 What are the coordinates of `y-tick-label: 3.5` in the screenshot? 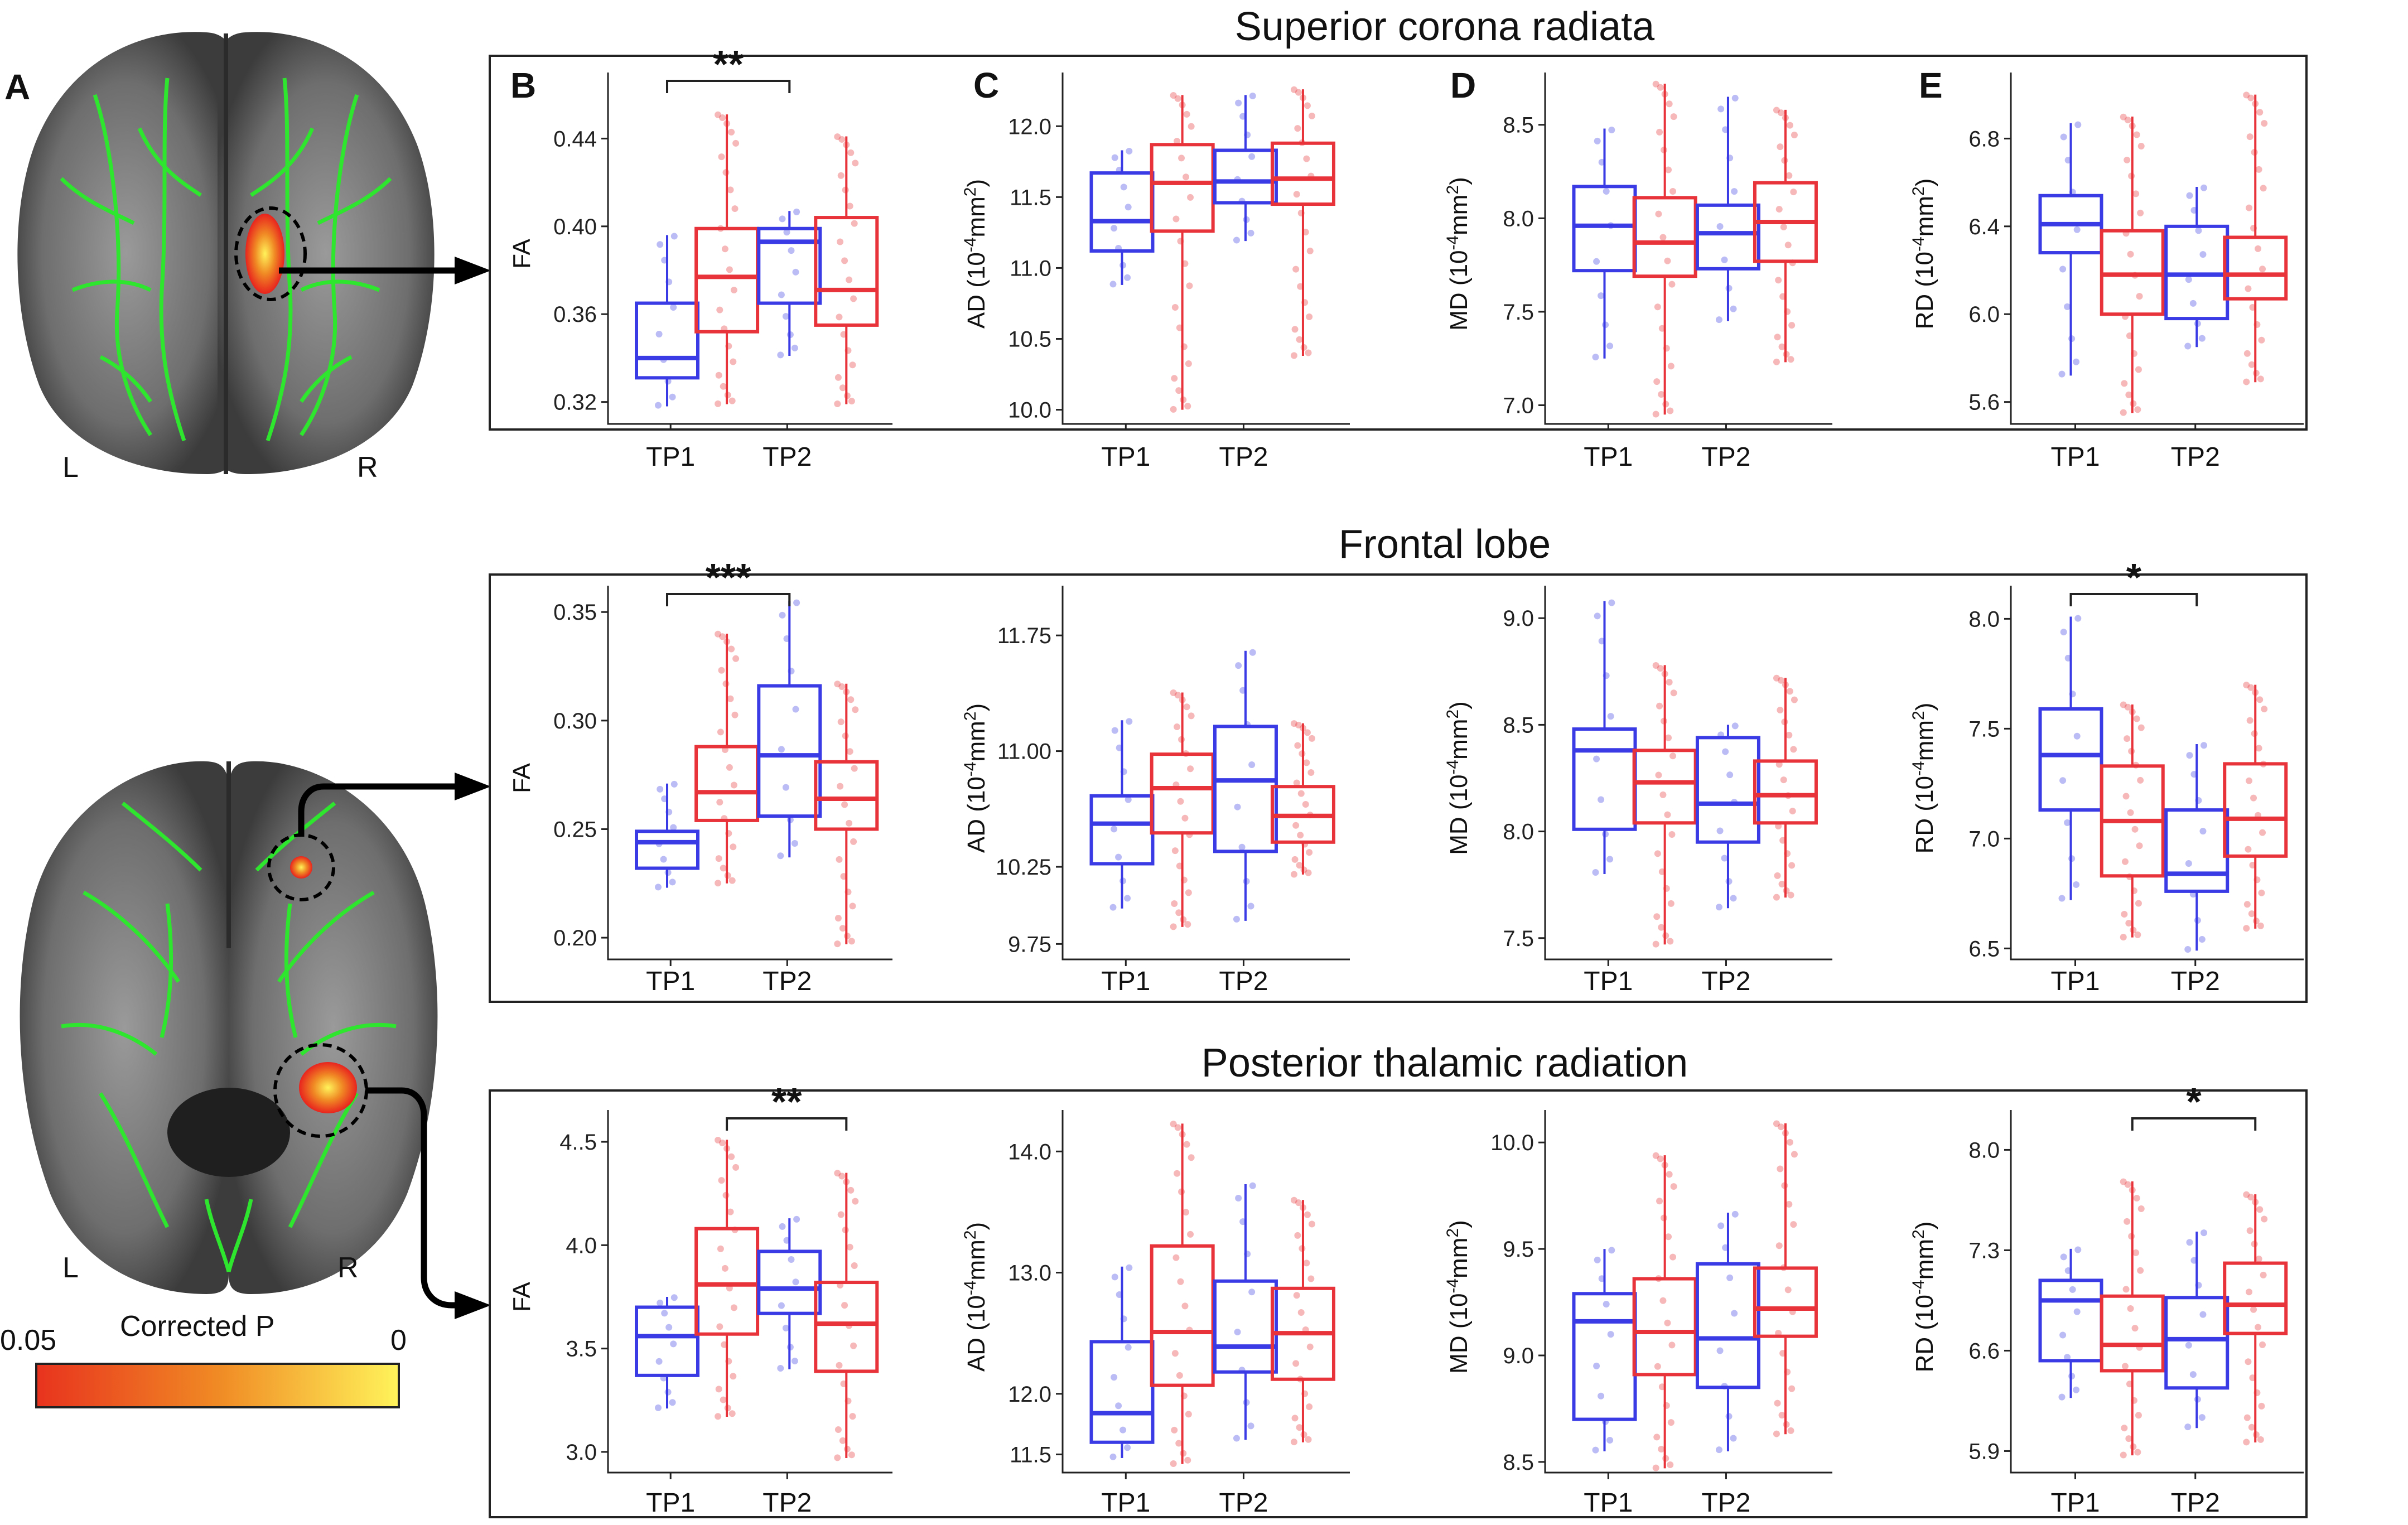 It's located at (581, 1350).